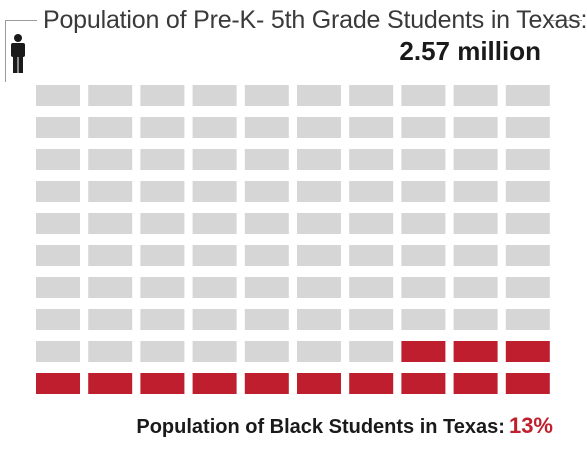 The image size is (587, 455). I want to click on footer-label: Population of Black Students in Texas:, so click(320, 427).